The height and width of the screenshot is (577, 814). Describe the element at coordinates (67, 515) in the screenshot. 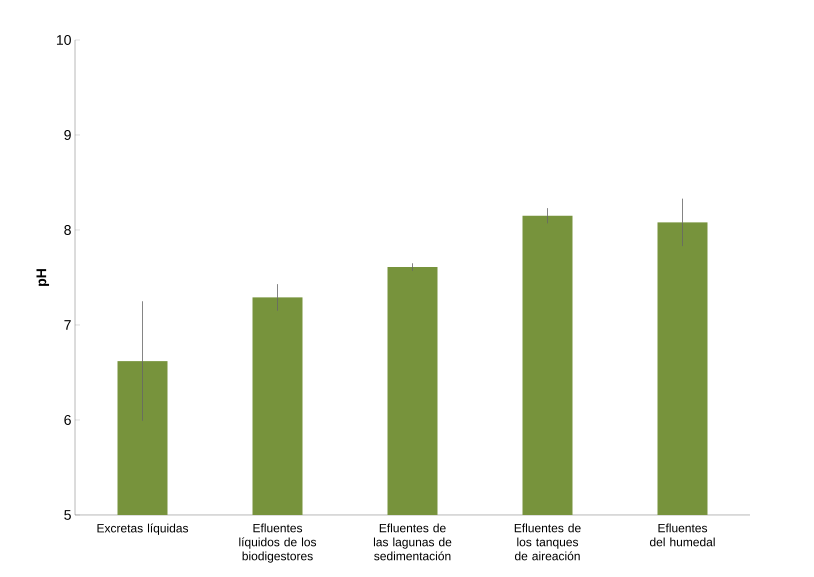

I see `y-tick-label: 5` at that location.